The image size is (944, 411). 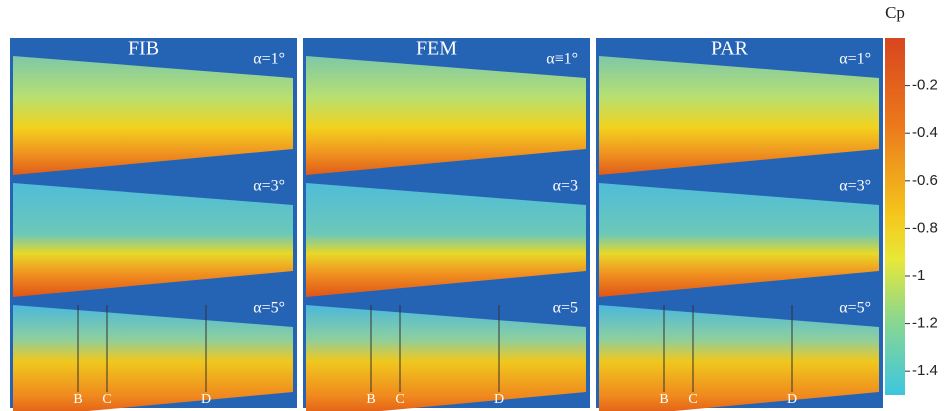 I want to click on colorbar-tick-label: -1, so click(x=918, y=275).